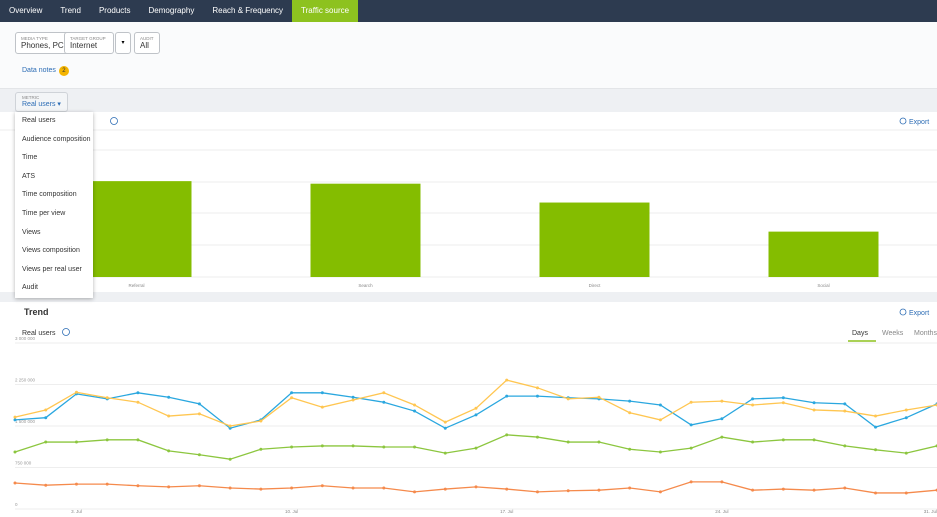 This screenshot has height=517, width=937. I want to click on menu-item: Audience composition, so click(56, 139).